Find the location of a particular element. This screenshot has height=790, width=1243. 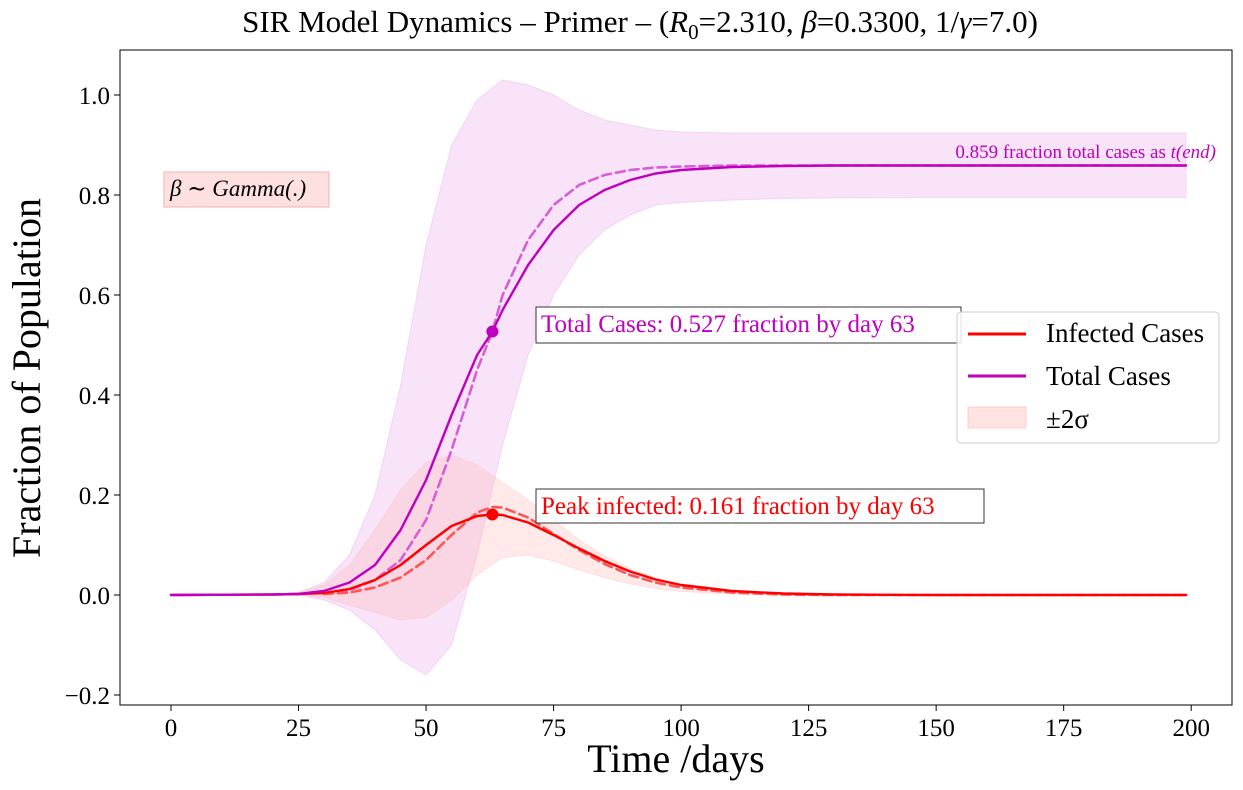

y-tick-label: 0.6 is located at coordinates (94, 296).